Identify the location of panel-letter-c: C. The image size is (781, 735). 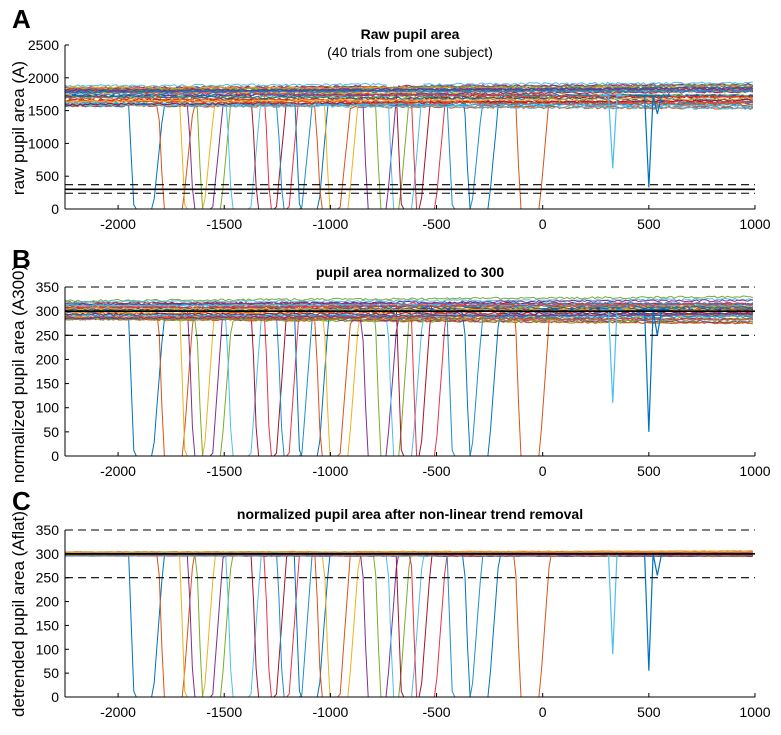
(21, 501).